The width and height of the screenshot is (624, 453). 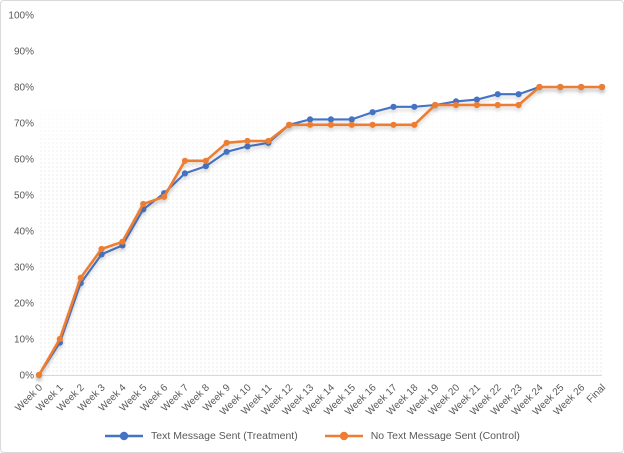 I want to click on y-tick-label: 60%, so click(x=24, y=160).